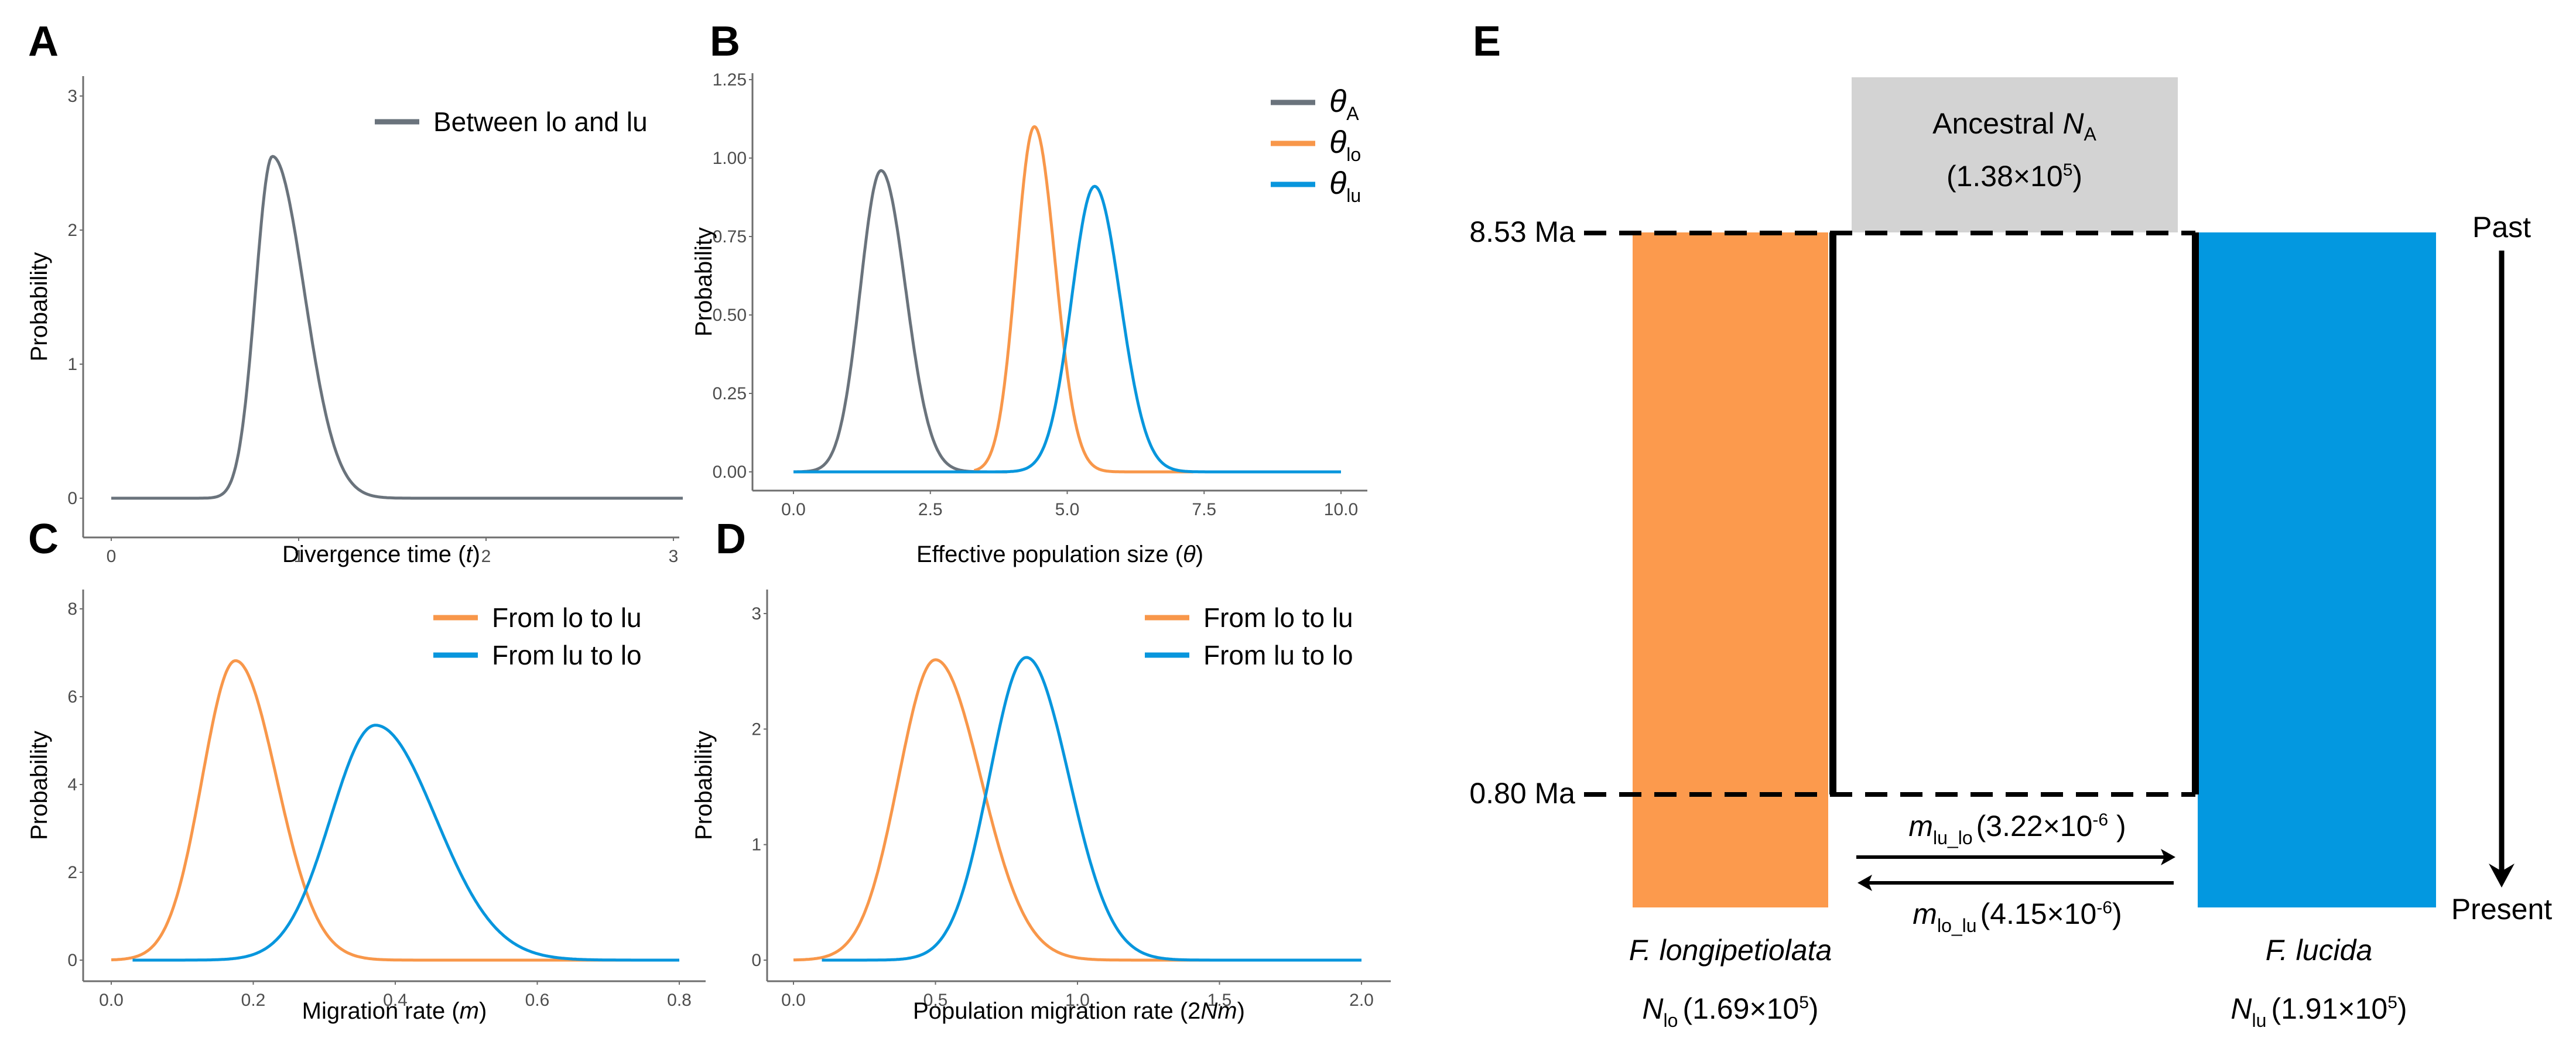 The image size is (2576, 1062). What do you see at coordinates (1522, 793) in the screenshot?
I see `time-label-lower: 0.80 Ma` at bounding box center [1522, 793].